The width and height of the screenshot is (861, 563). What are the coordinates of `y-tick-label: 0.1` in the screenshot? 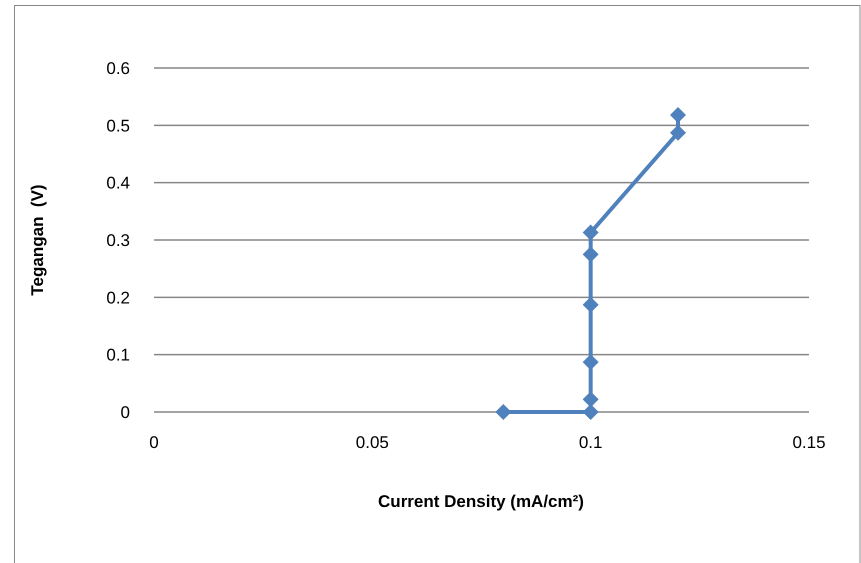 It's located at (118, 355).